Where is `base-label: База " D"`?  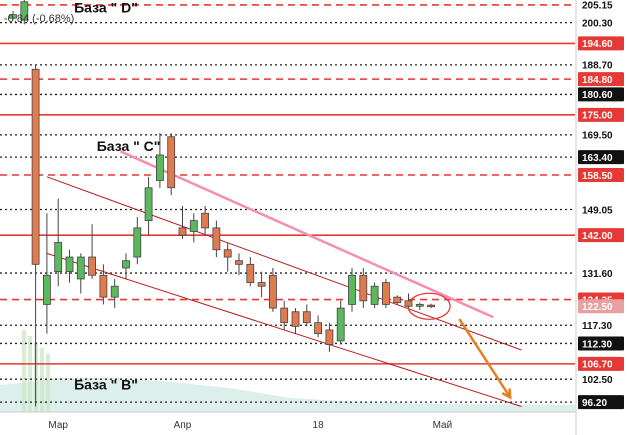
base-label: База " D" is located at coordinates (106, 7).